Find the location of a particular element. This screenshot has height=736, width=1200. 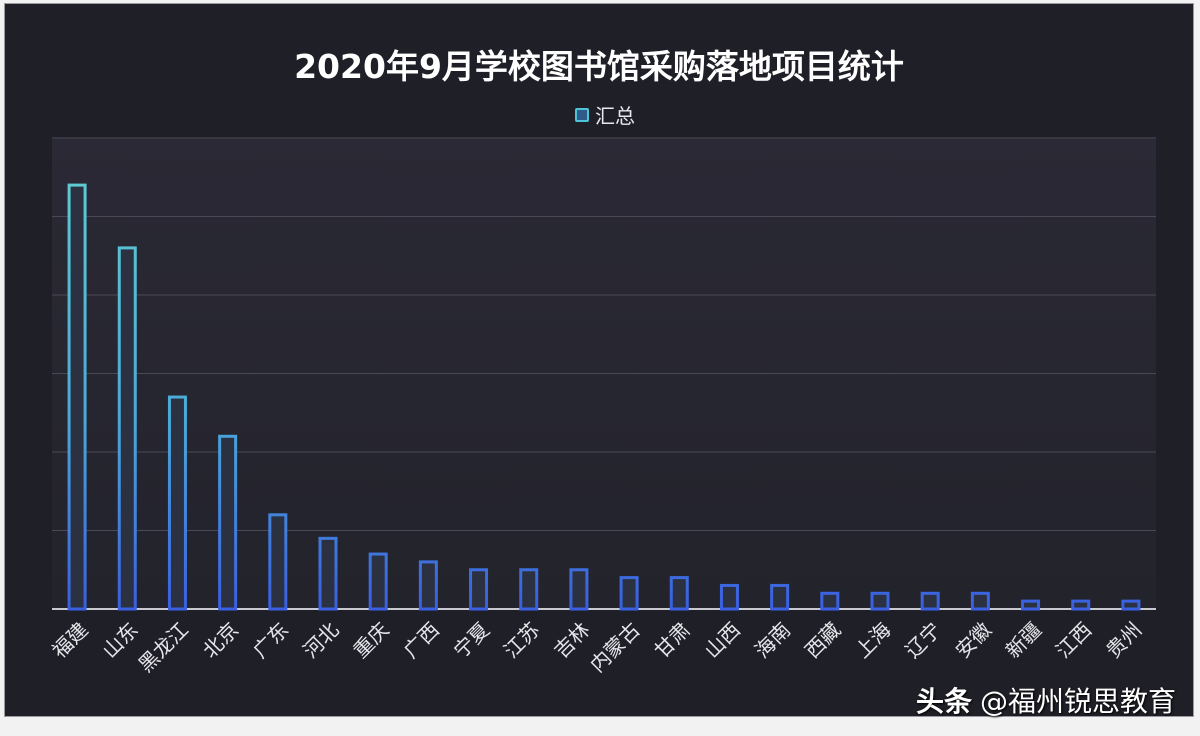

x-tick-label: 江西 is located at coordinates (1073, 640).